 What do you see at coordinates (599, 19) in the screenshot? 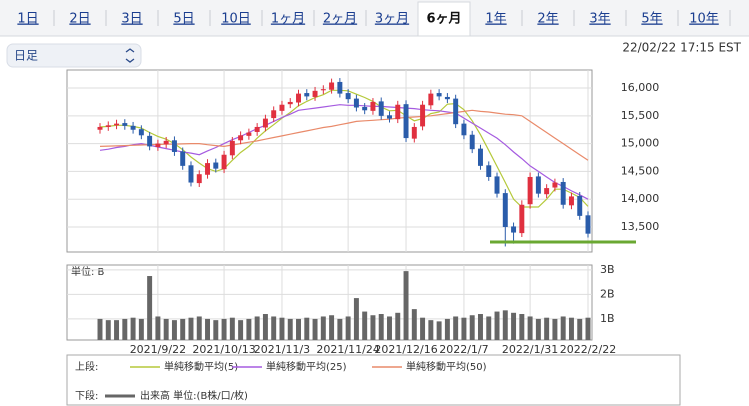
I see `tab: 3年` at bounding box center [599, 19].